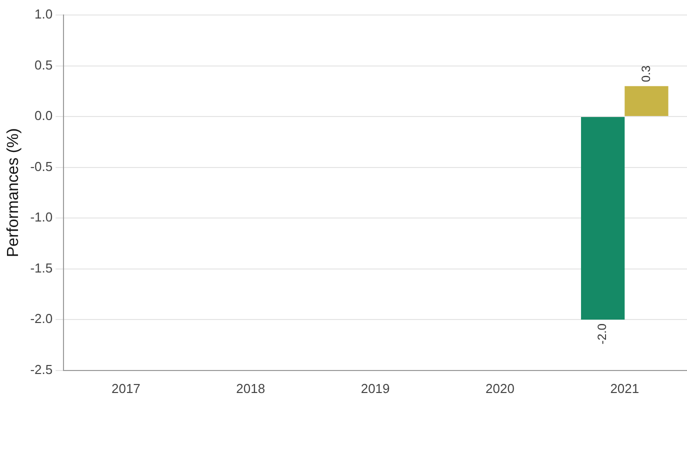  I want to click on y-tick-label: -2.0, so click(41, 318).